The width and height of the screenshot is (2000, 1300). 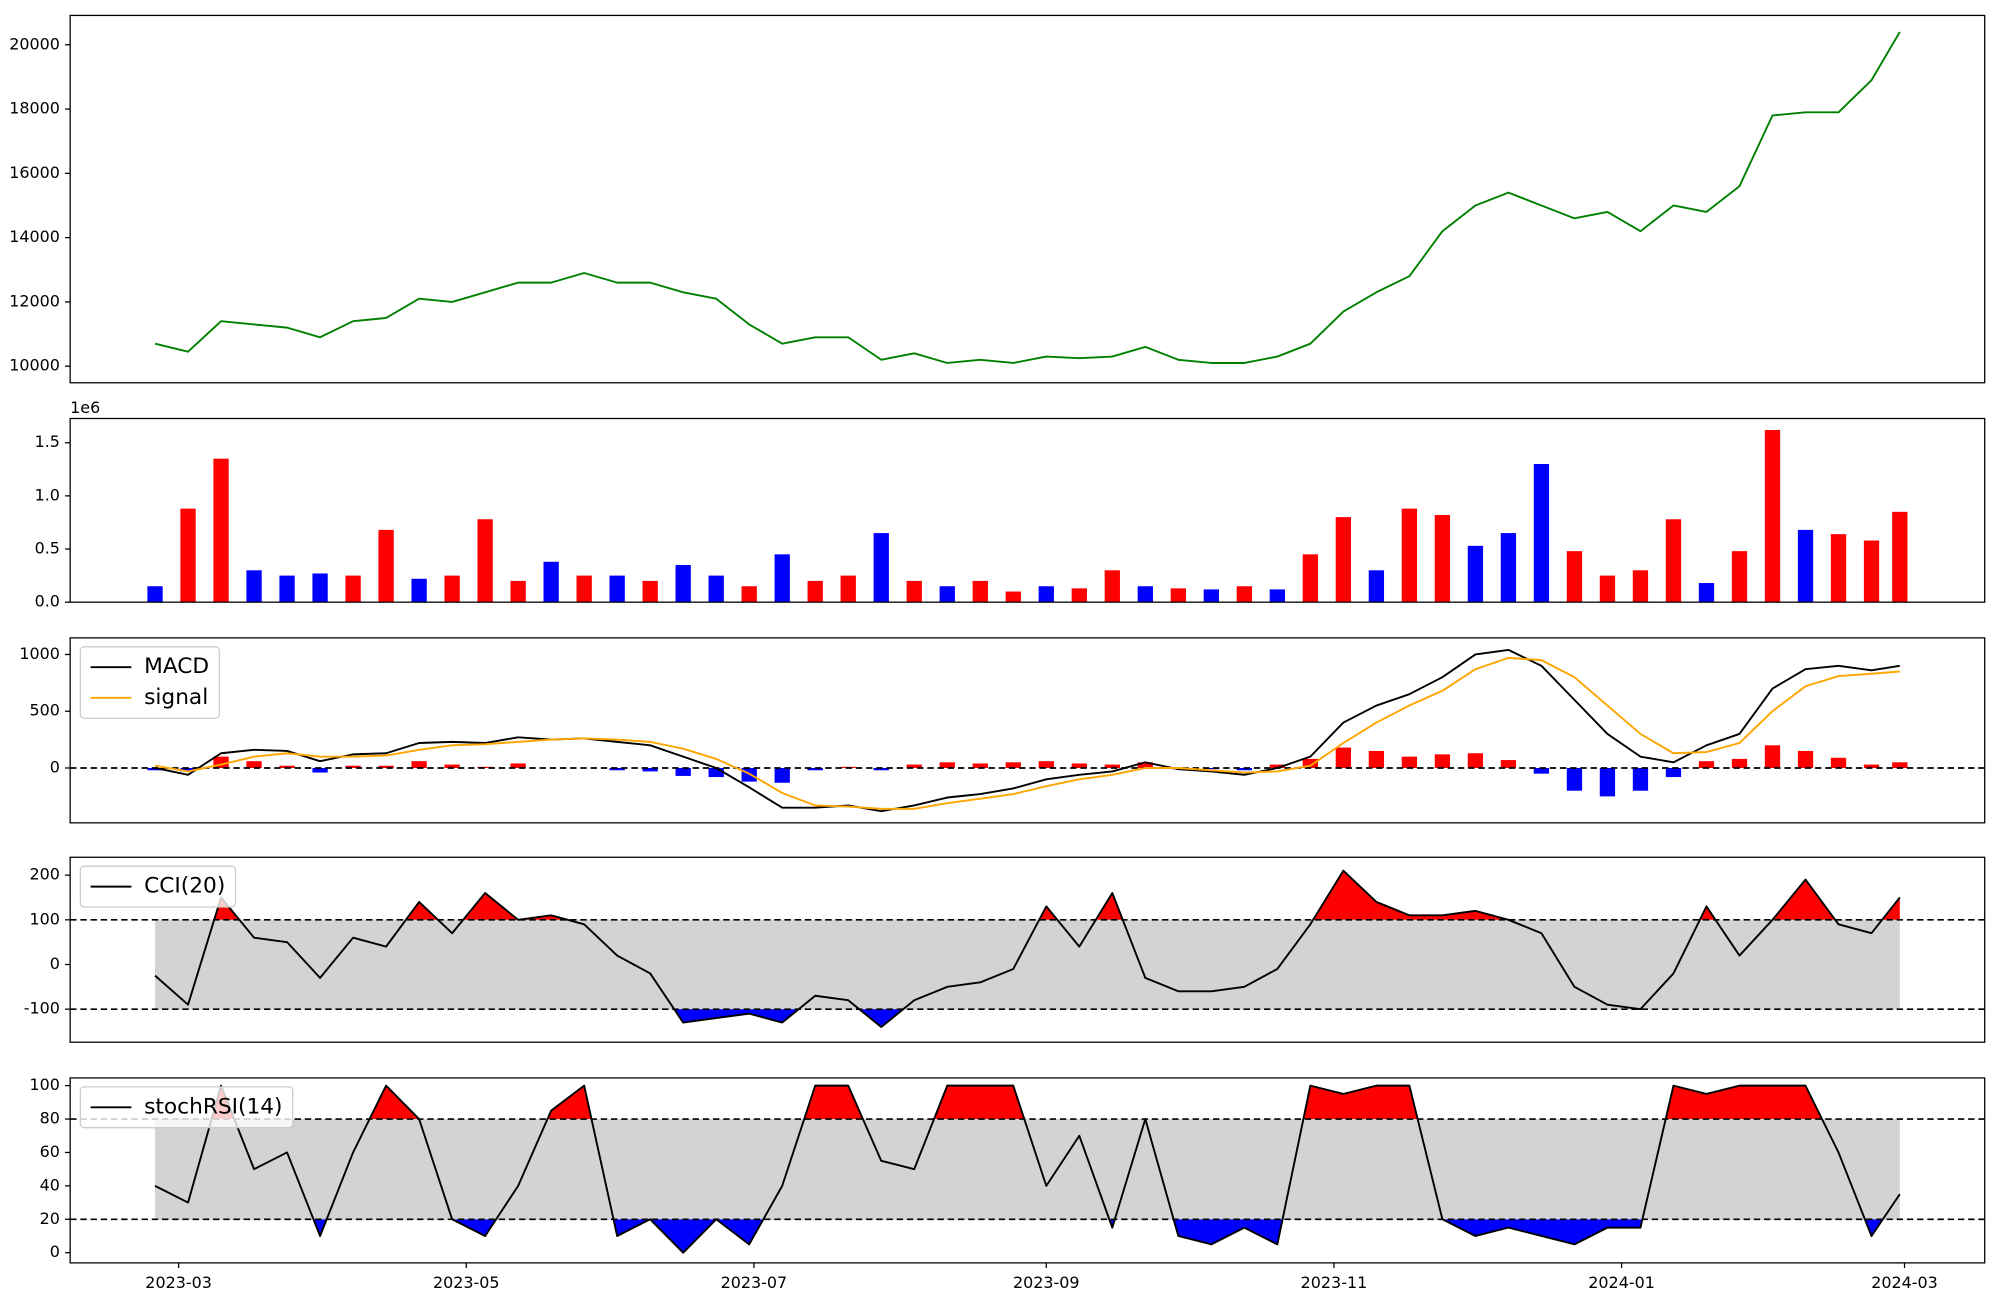 I want to click on y-tick-label: 18000, so click(x=34, y=108).